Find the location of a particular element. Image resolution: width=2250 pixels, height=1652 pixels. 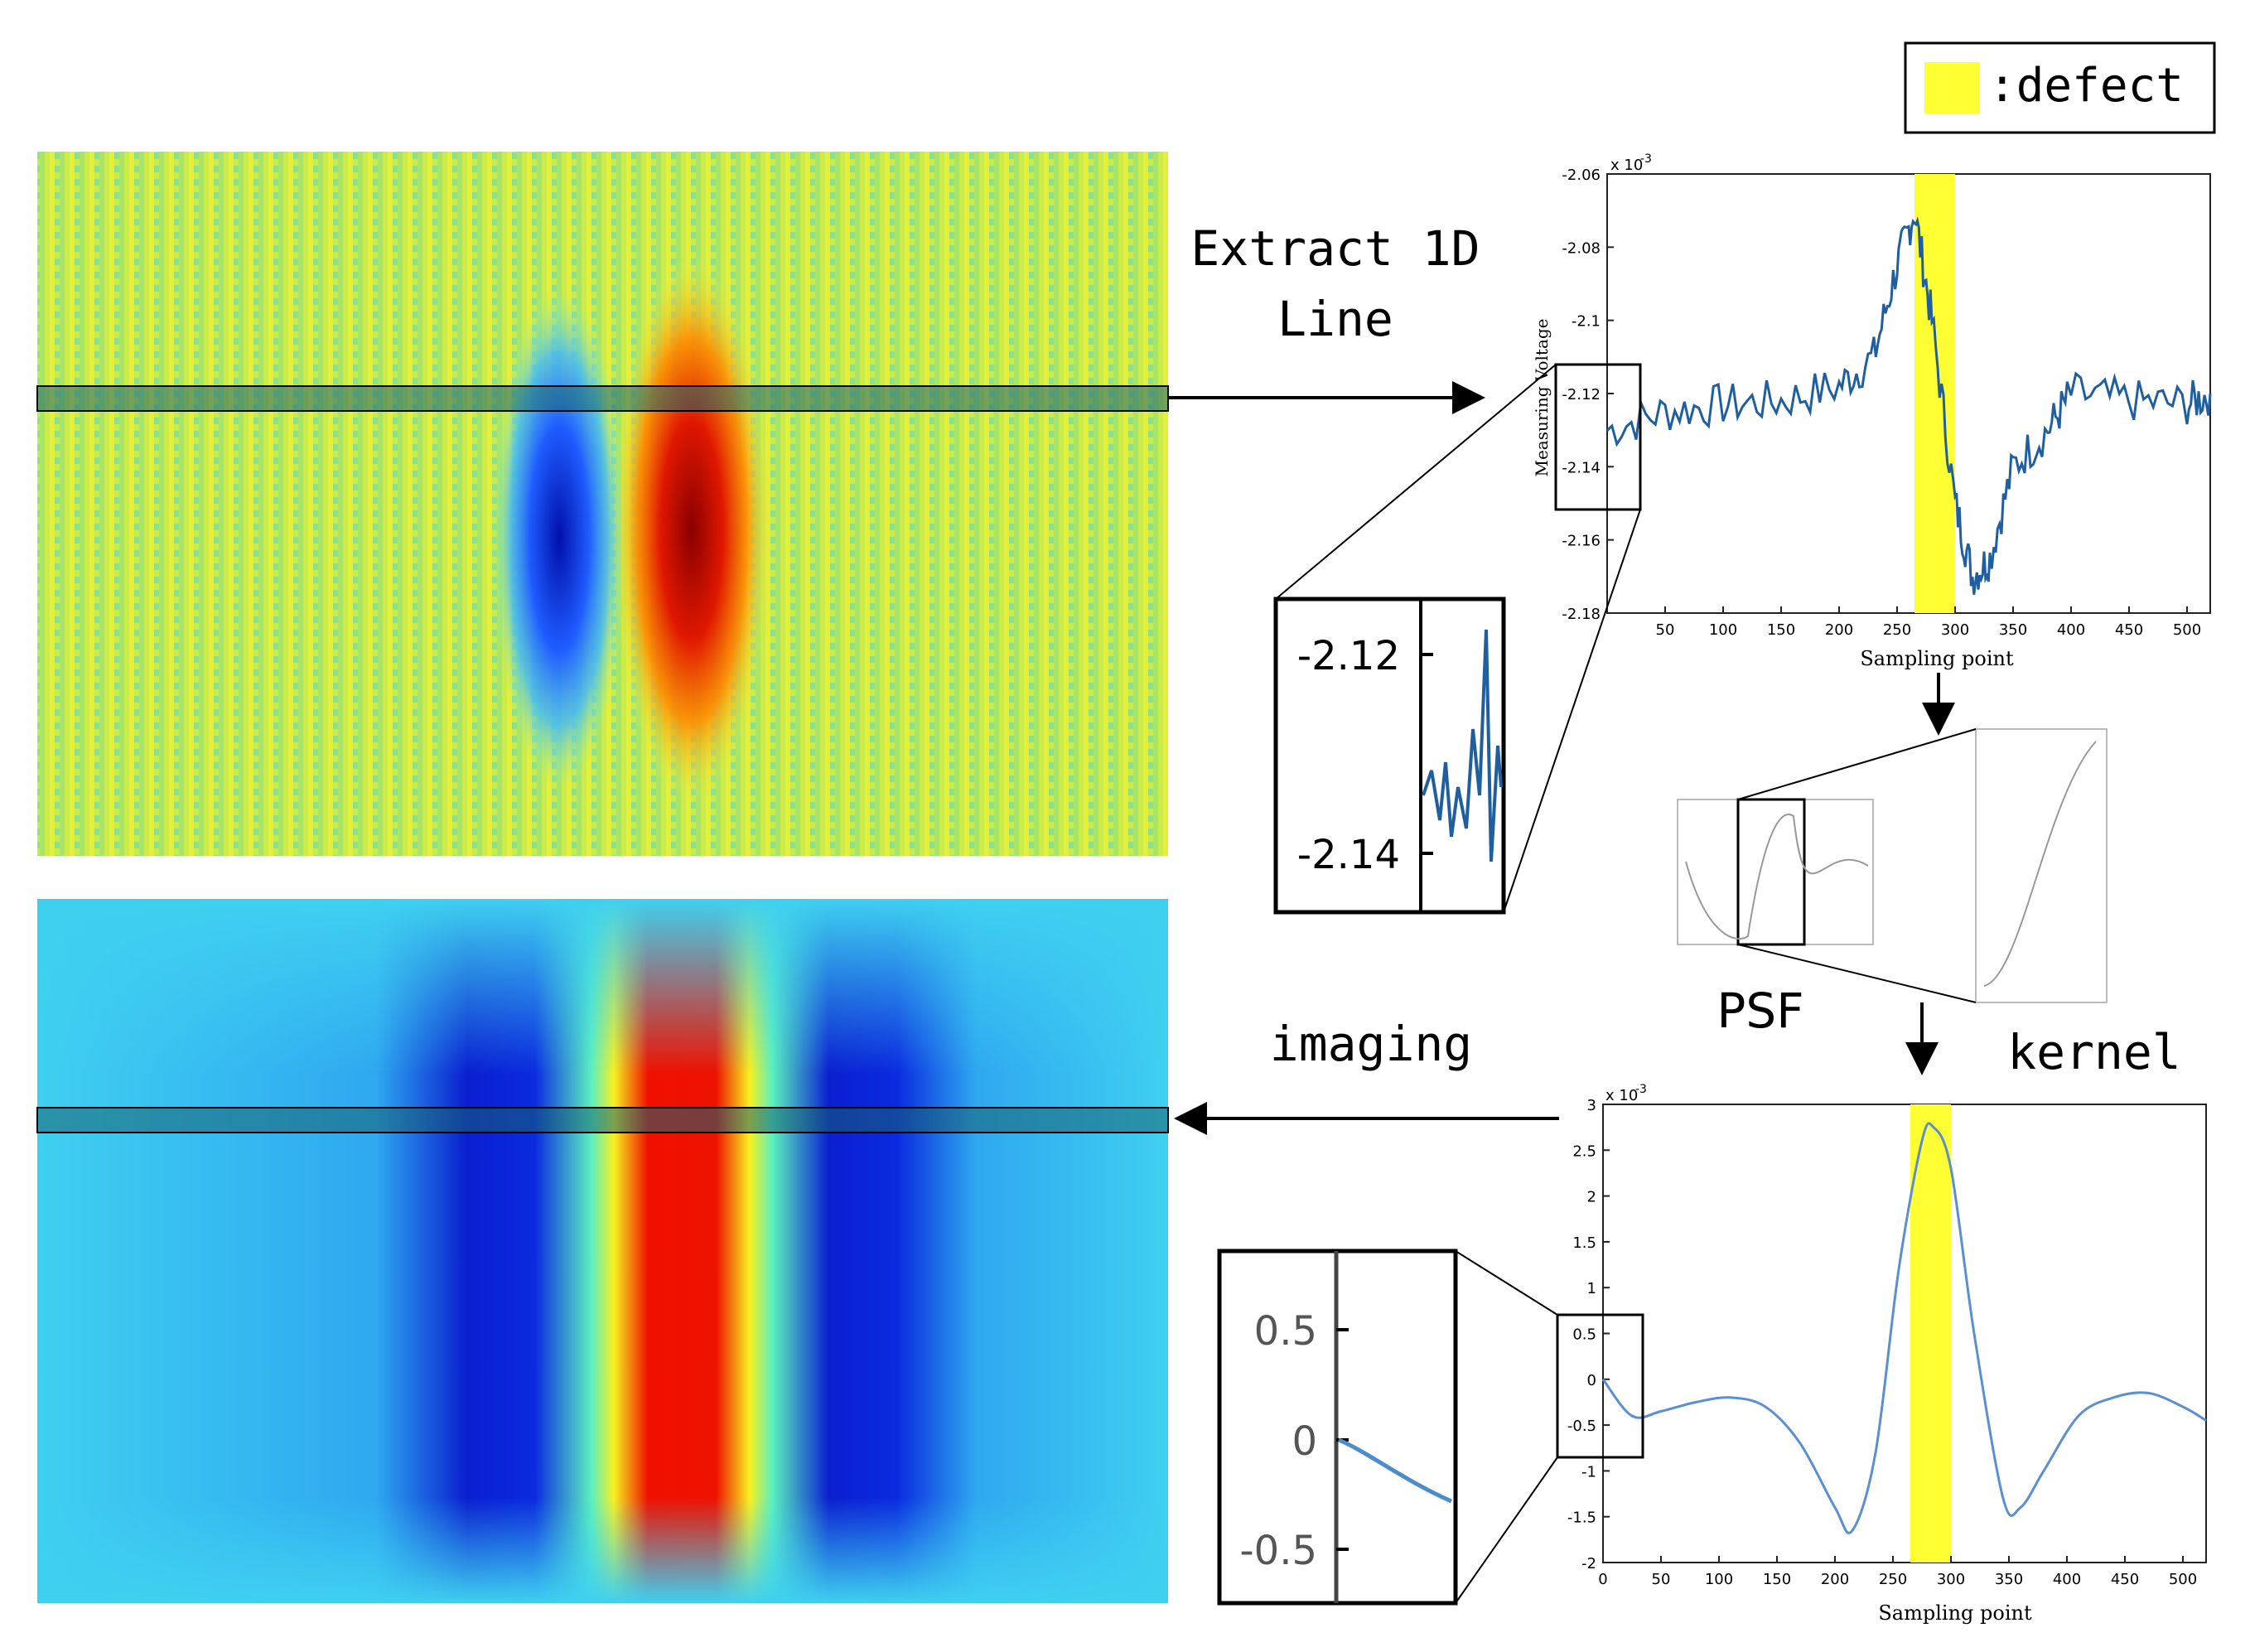

bottom-xlabel: Sampling point is located at coordinates (1955, 1613).